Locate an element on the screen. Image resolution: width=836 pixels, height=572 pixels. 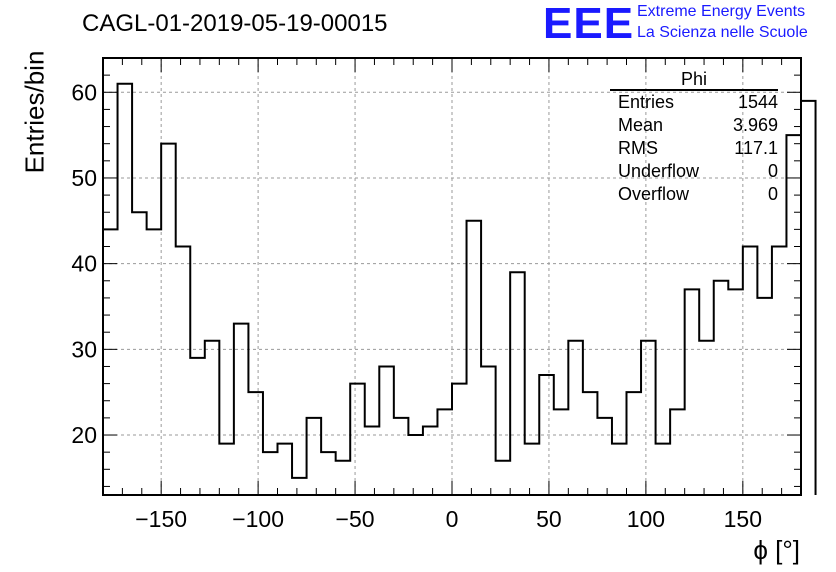
stats-label: Underflow is located at coordinates (659, 171).